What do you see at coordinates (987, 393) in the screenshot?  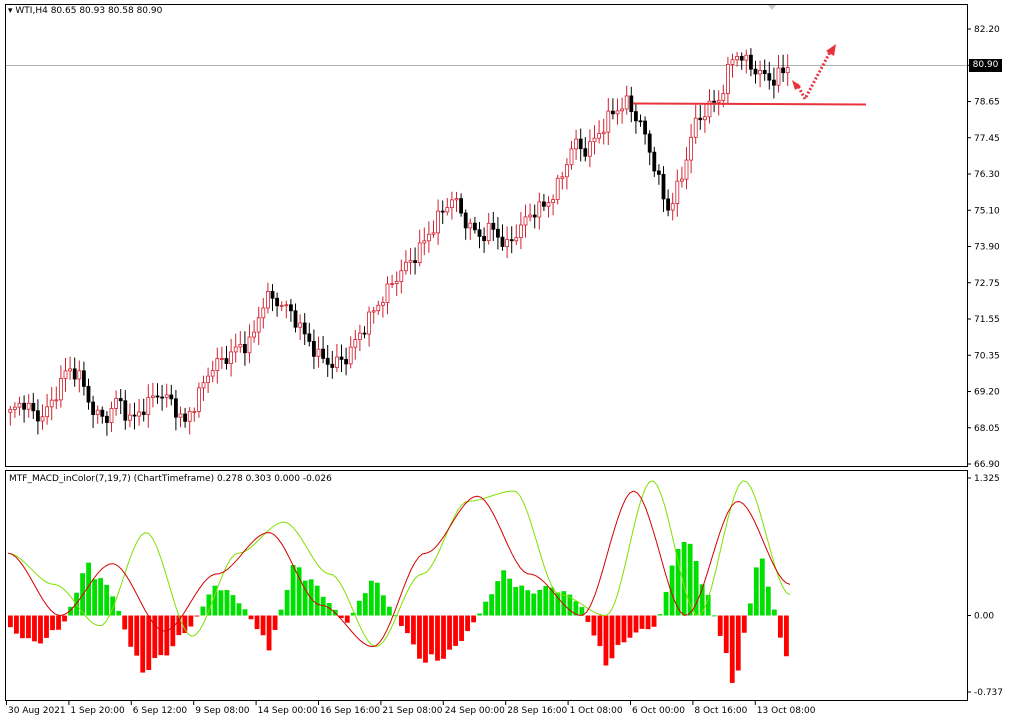 I see `price-tick-label: 69.20` at bounding box center [987, 393].